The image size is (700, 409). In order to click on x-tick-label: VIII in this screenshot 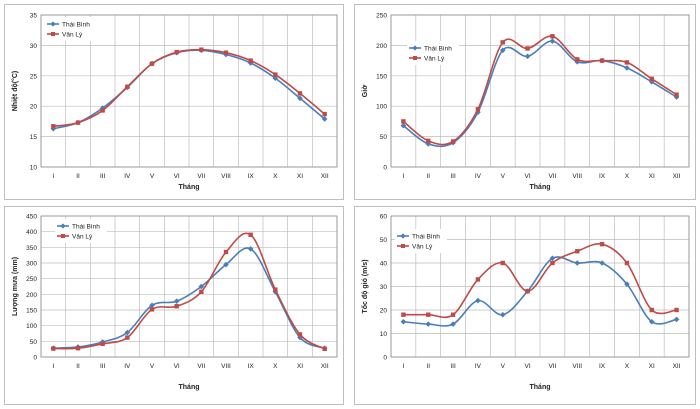, I will do `click(577, 366)`.